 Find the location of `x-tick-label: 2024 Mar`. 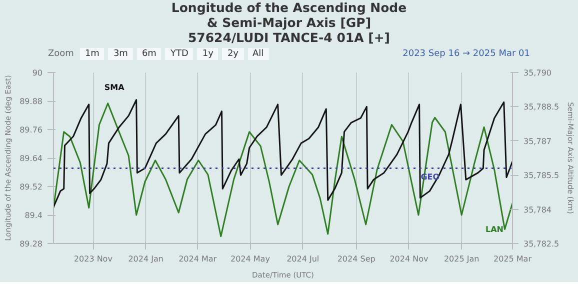

x-tick-label: 2024 Mar is located at coordinates (198, 259).